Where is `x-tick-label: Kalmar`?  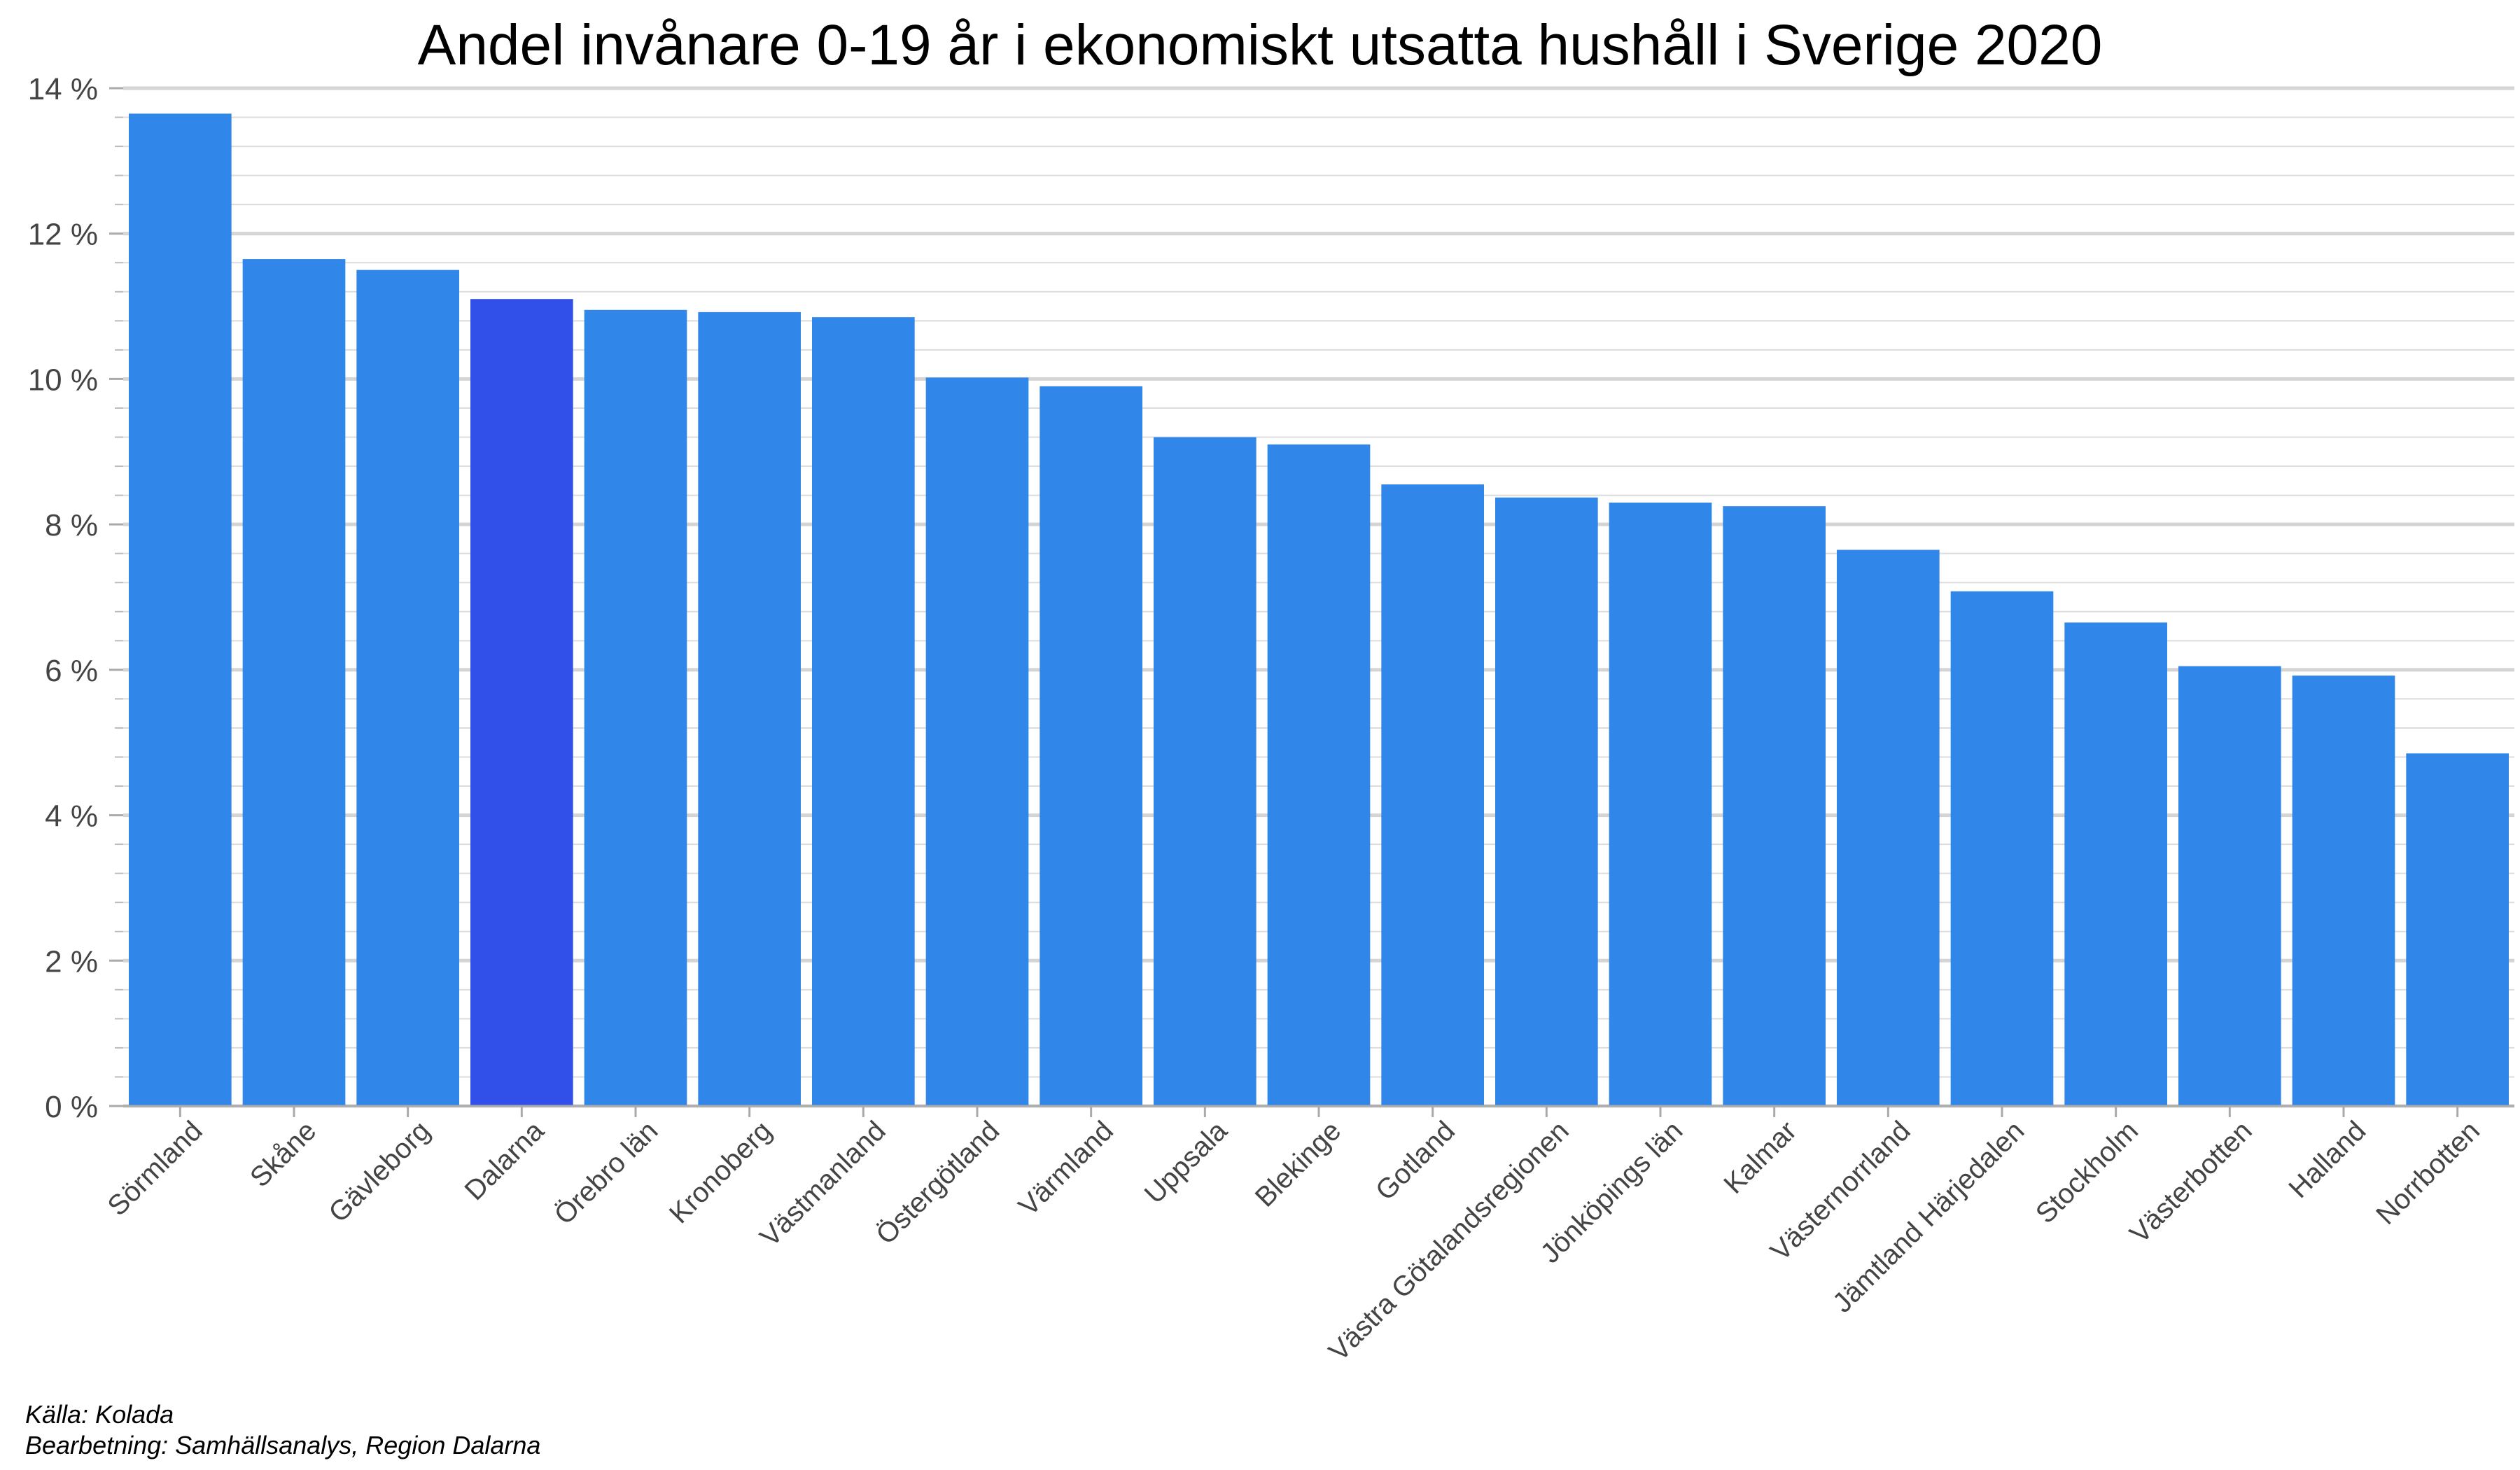 x-tick-label: Kalmar is located at coordinates (1760, 1157).